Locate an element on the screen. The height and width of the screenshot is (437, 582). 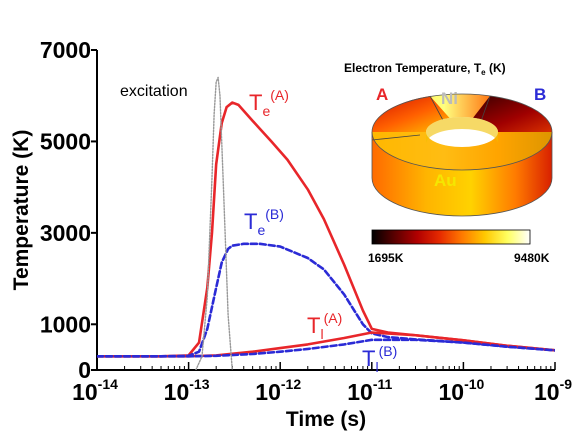
x-tick-exp: -10 is located at coordinates (474, 384).